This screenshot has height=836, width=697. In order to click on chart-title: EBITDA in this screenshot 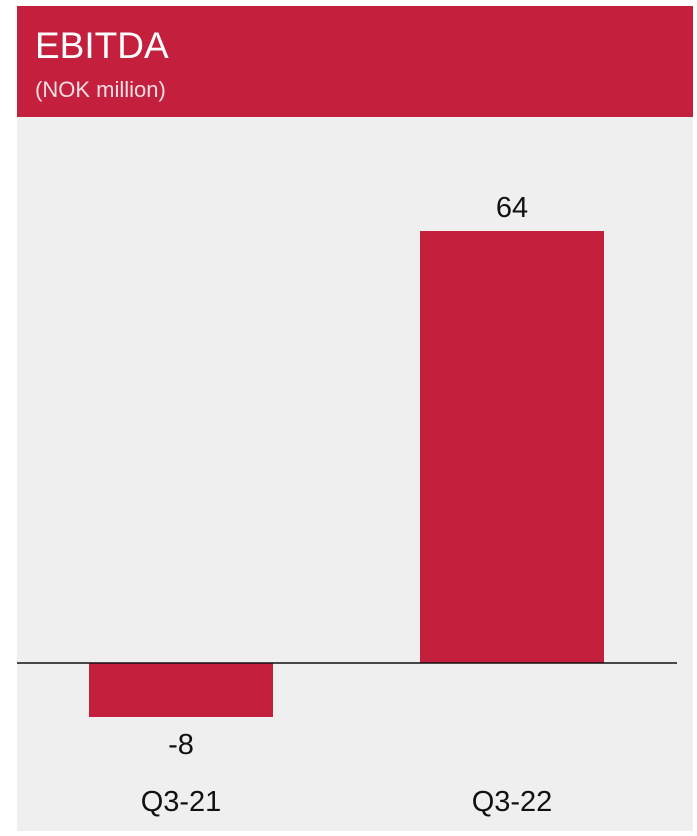, I will do `click(102, 45)`.